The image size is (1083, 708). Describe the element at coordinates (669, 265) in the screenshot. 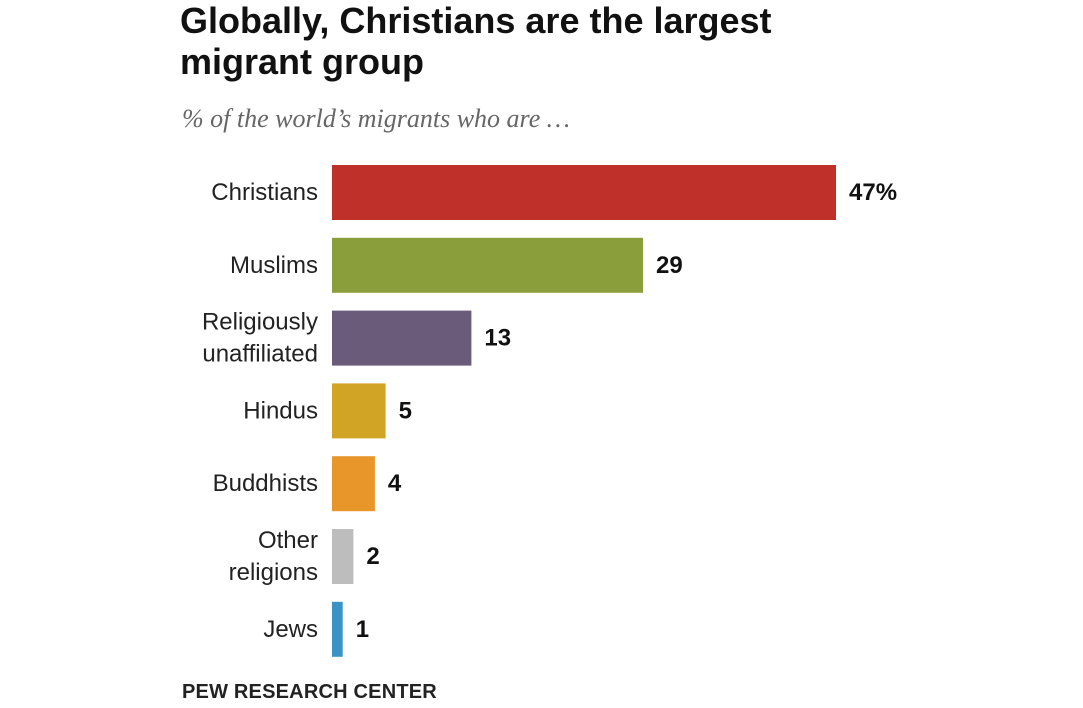

I see `value-label-1: 29` at that location.